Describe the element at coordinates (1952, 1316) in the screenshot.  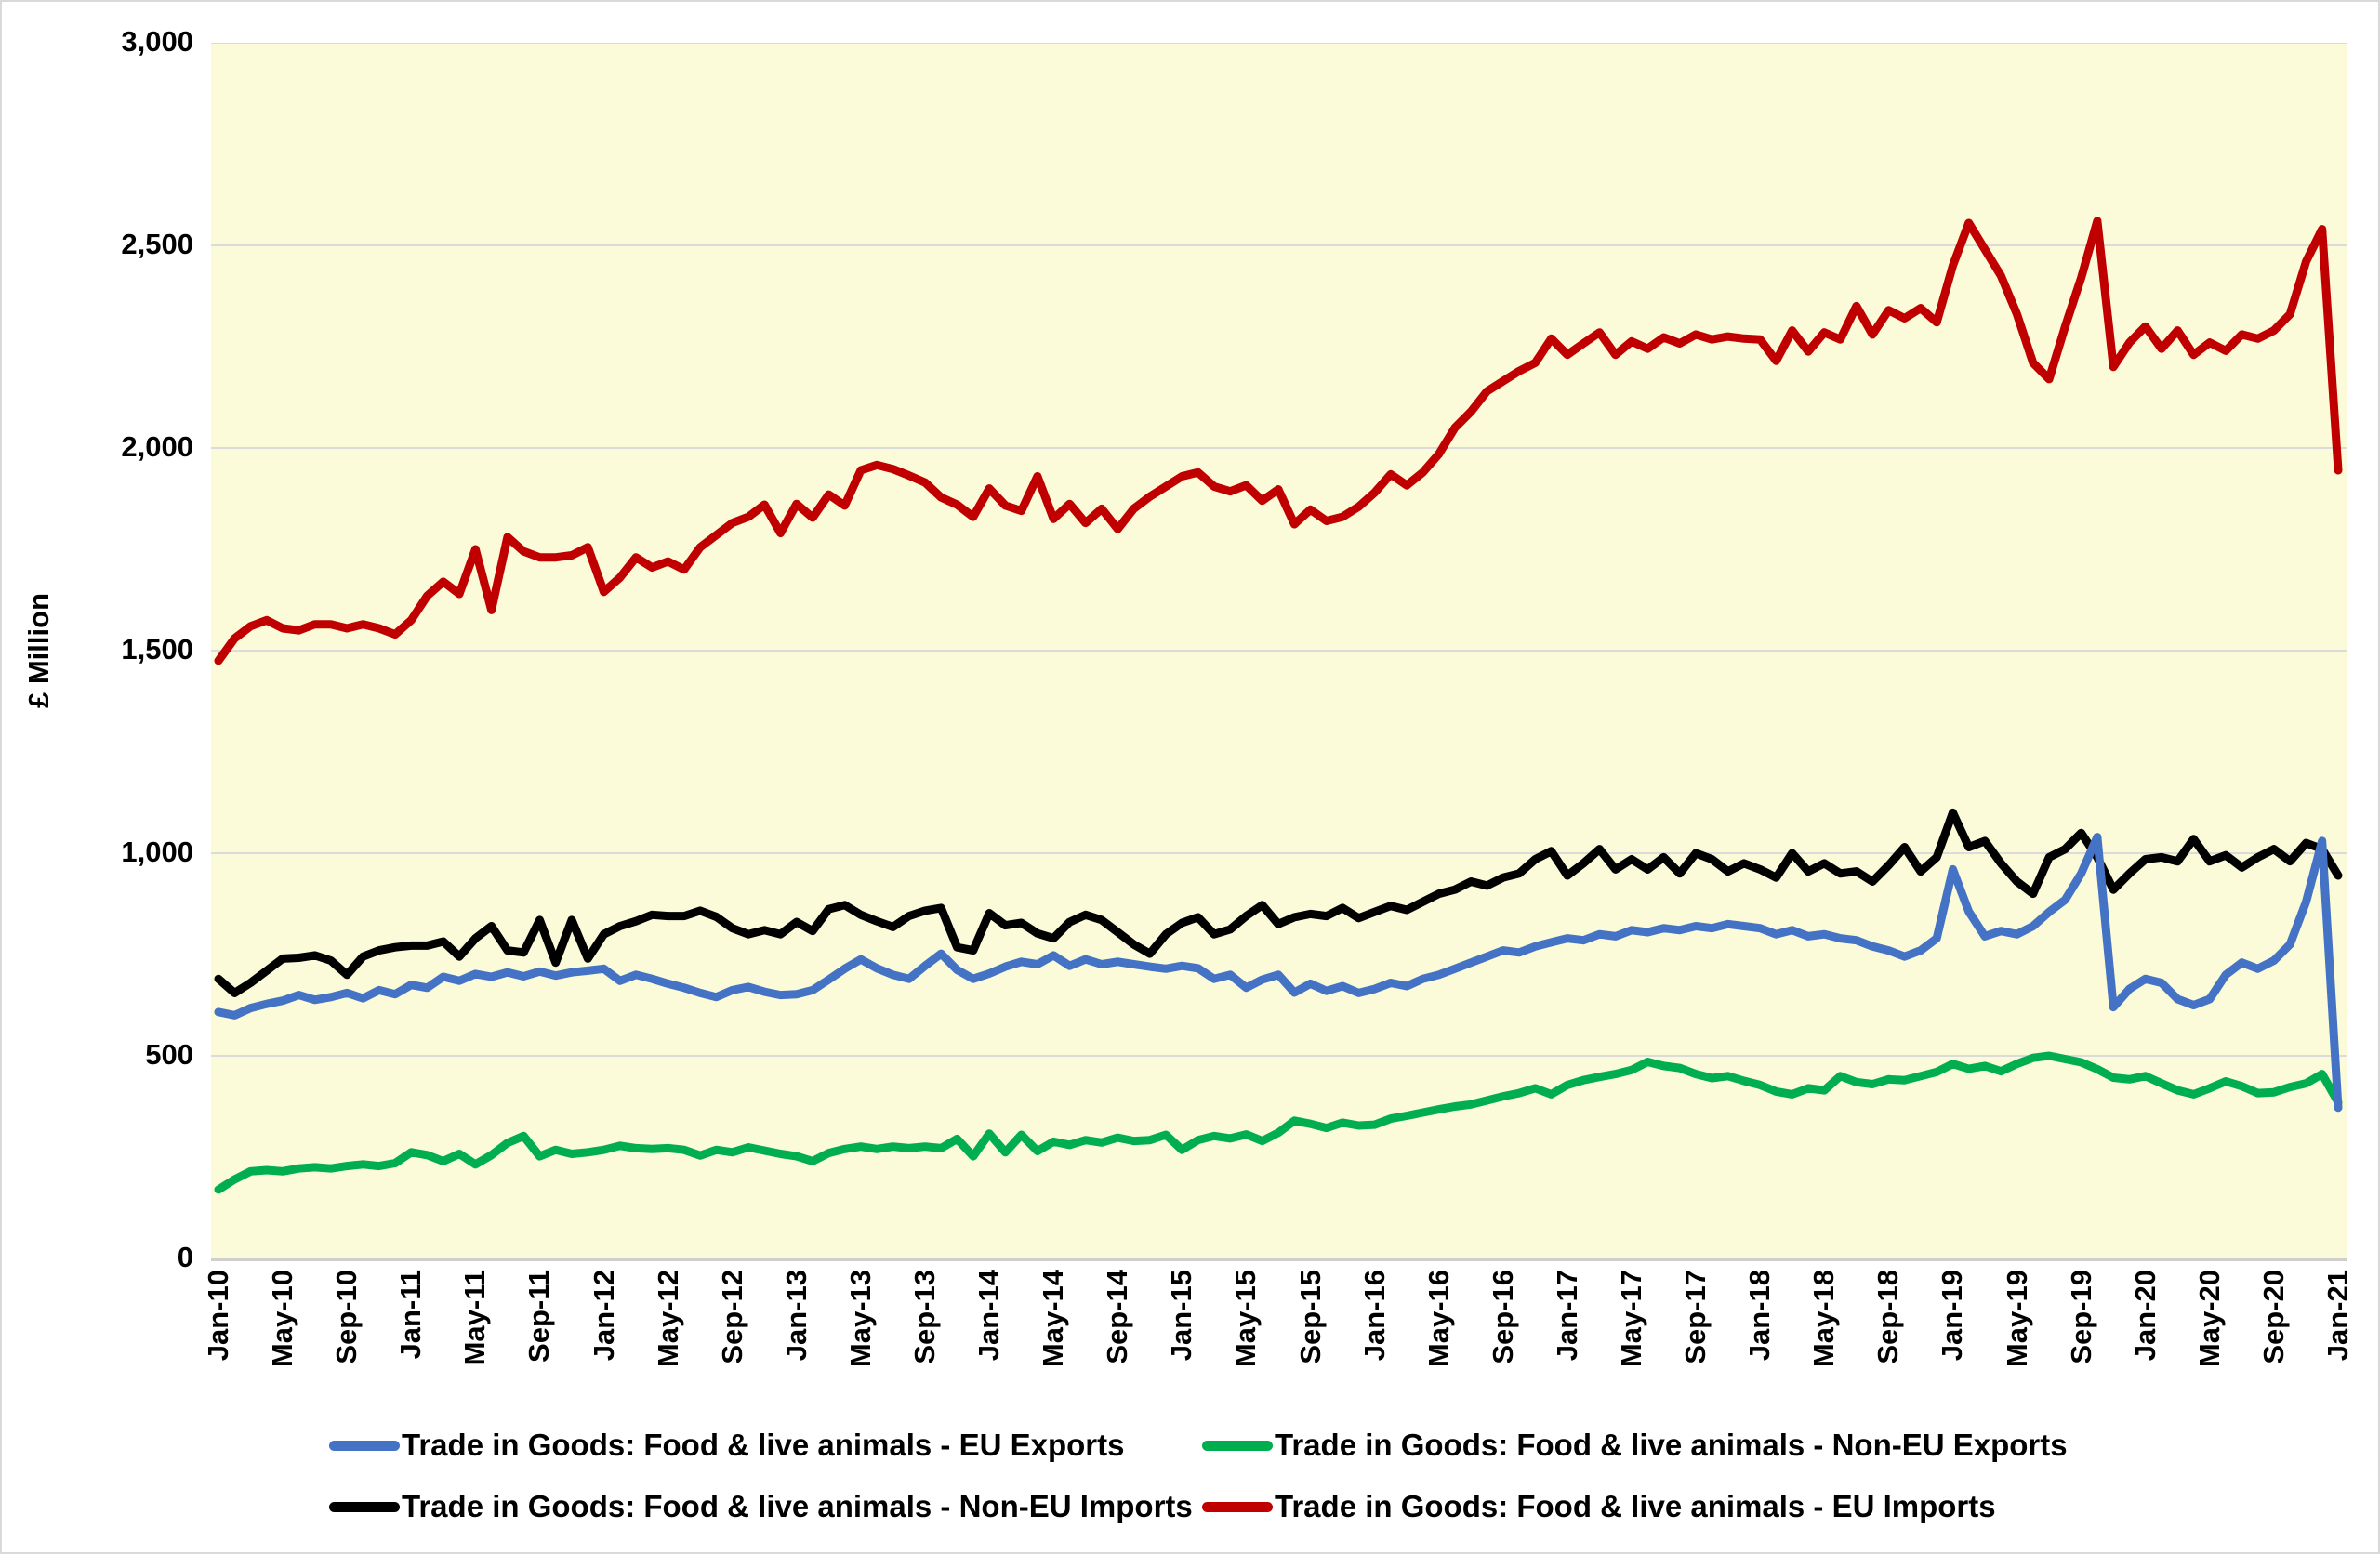
I see `x-tick-label: Jan-19` at that location.